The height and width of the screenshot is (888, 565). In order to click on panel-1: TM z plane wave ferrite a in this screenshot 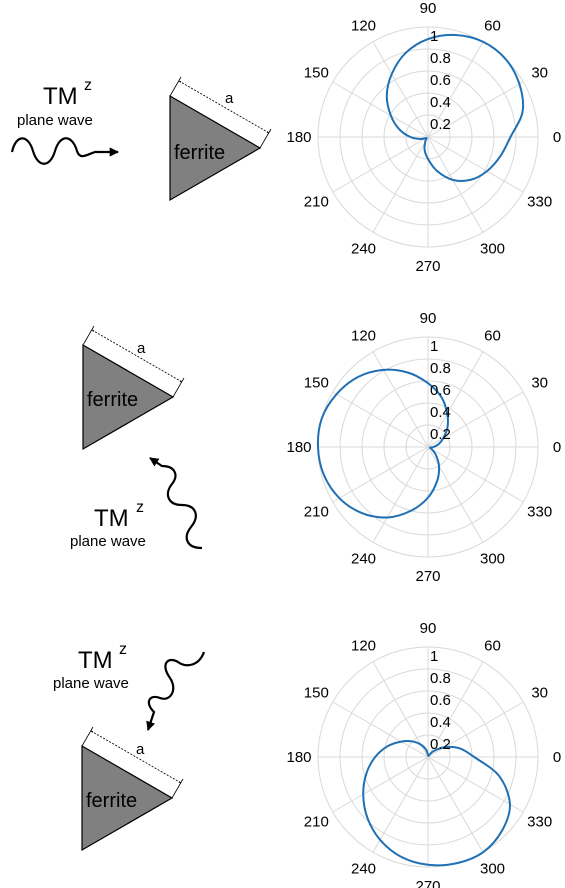, I will do `click(141, 139)`.